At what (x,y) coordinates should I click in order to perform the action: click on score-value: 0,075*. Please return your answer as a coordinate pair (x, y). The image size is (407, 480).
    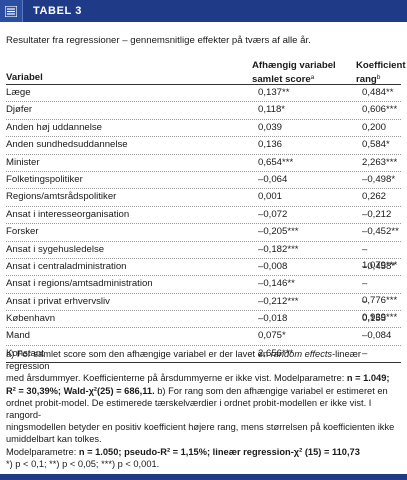
    Looking at the image, I should click on (272, 336).